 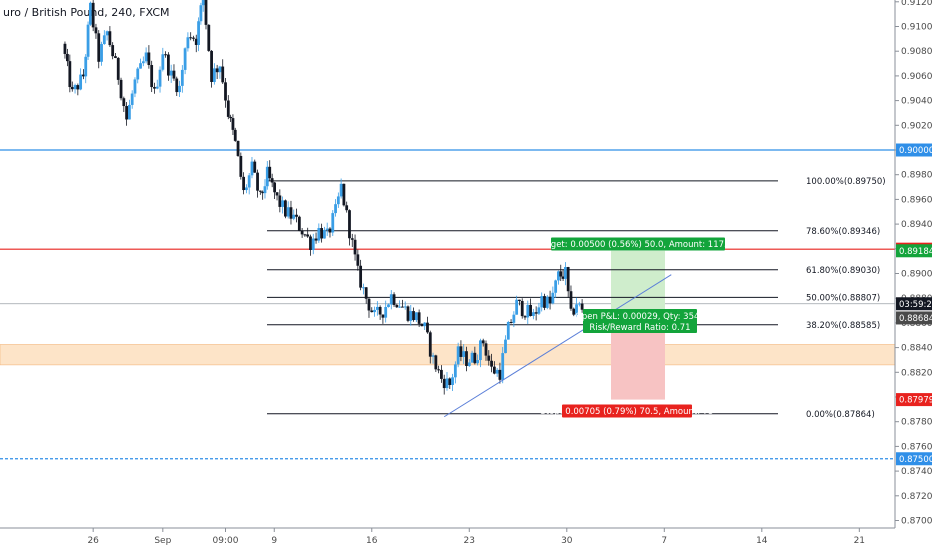 What do you see at coordinates (859, 541) in the screenshot?
I see `time-tick-label: 21` at bounding box center [859, 541].